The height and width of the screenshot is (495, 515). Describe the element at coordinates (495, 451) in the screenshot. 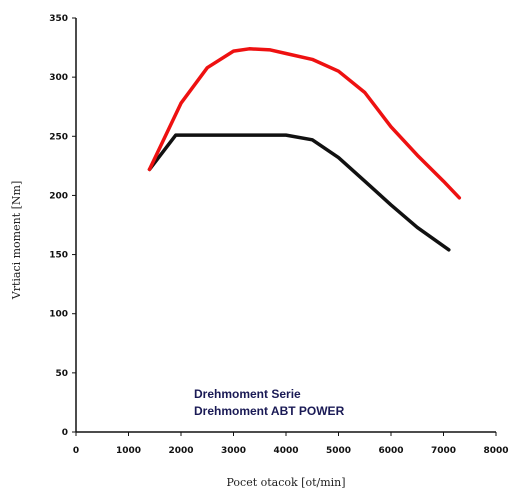

I see `x-tick-label: 8000` at that location.